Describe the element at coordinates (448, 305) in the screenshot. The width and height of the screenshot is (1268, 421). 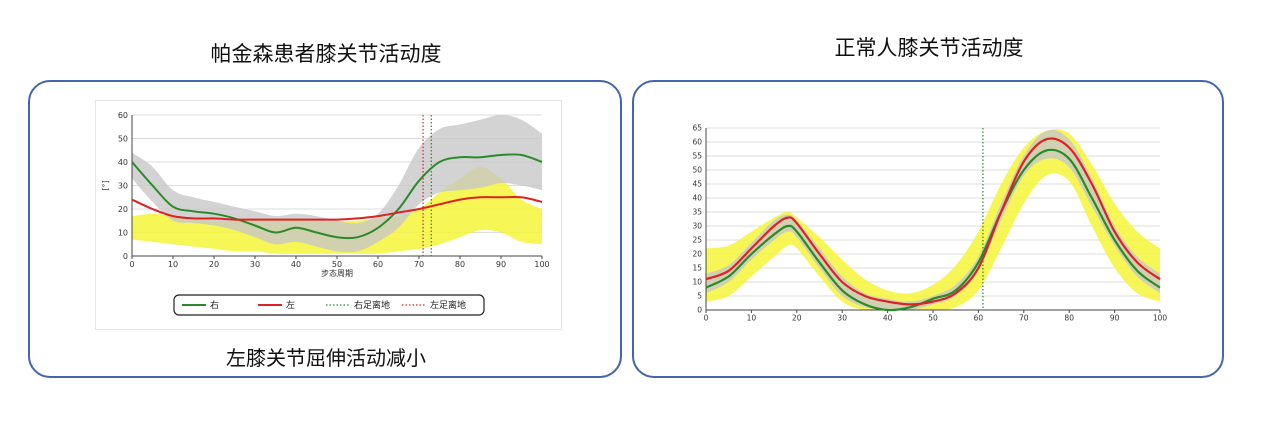
I see `legend-label: 左足离地` at that location.